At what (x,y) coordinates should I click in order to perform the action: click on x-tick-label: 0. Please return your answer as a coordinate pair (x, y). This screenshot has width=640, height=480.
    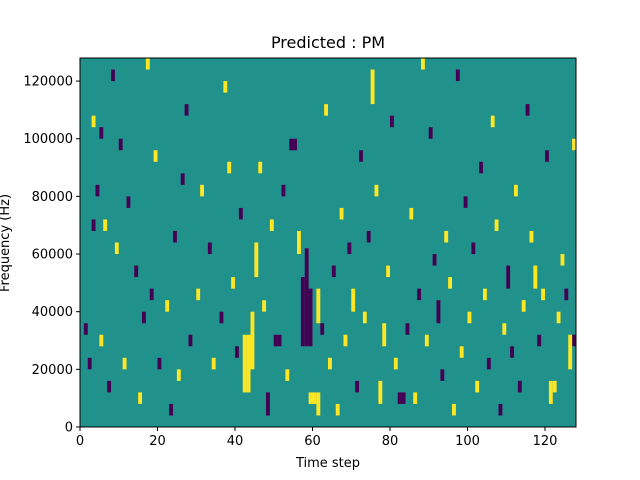
    Looking at the image, I should click on (80, 441).